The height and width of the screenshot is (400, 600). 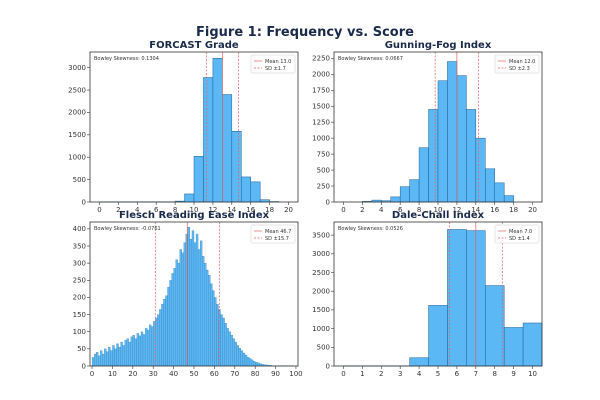 What do you see at coordinates (277, 239) in the screenshot?
I see `legend-sd-label: SD ±15.7` at bounding box center [277, 239].